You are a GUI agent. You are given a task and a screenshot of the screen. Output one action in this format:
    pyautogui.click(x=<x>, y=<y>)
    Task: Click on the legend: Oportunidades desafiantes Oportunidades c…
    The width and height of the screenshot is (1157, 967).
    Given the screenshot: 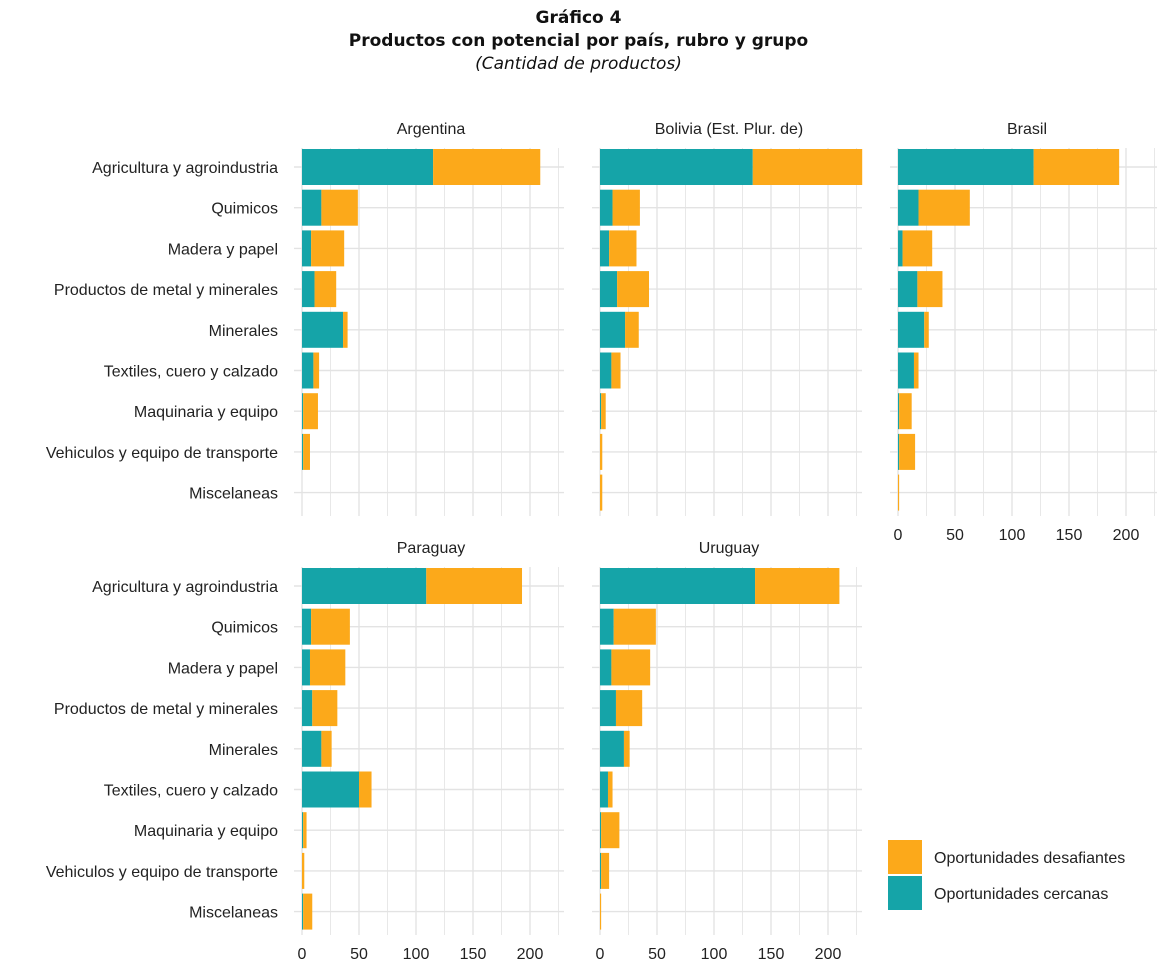 What is the action you would take?
    pyautogui.click(x=1006, y=875)
    